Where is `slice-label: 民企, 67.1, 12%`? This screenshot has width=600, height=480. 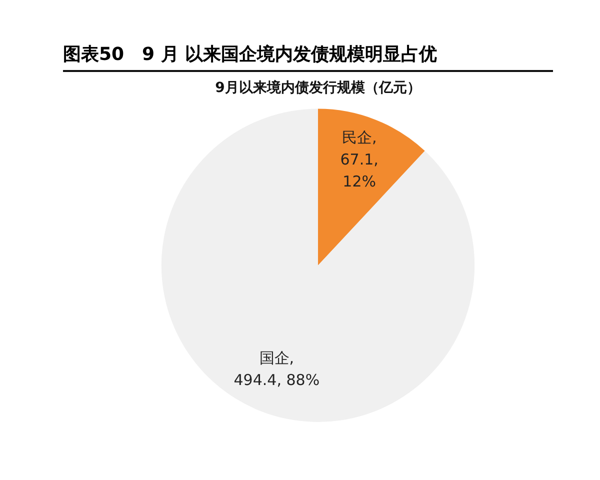
slice-label: 民企, 67.1, 12% is located at coordinates (359, 159).